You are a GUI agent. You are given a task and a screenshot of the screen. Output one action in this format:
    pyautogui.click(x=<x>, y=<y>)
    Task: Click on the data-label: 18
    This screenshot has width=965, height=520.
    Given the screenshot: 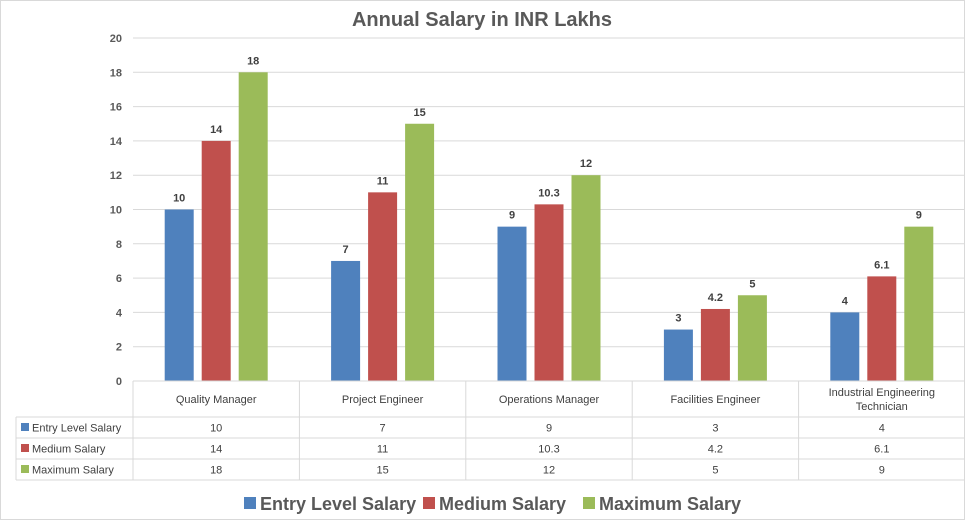 What is the action you would take?
    pyautogui.click(x=253, y=61)
    